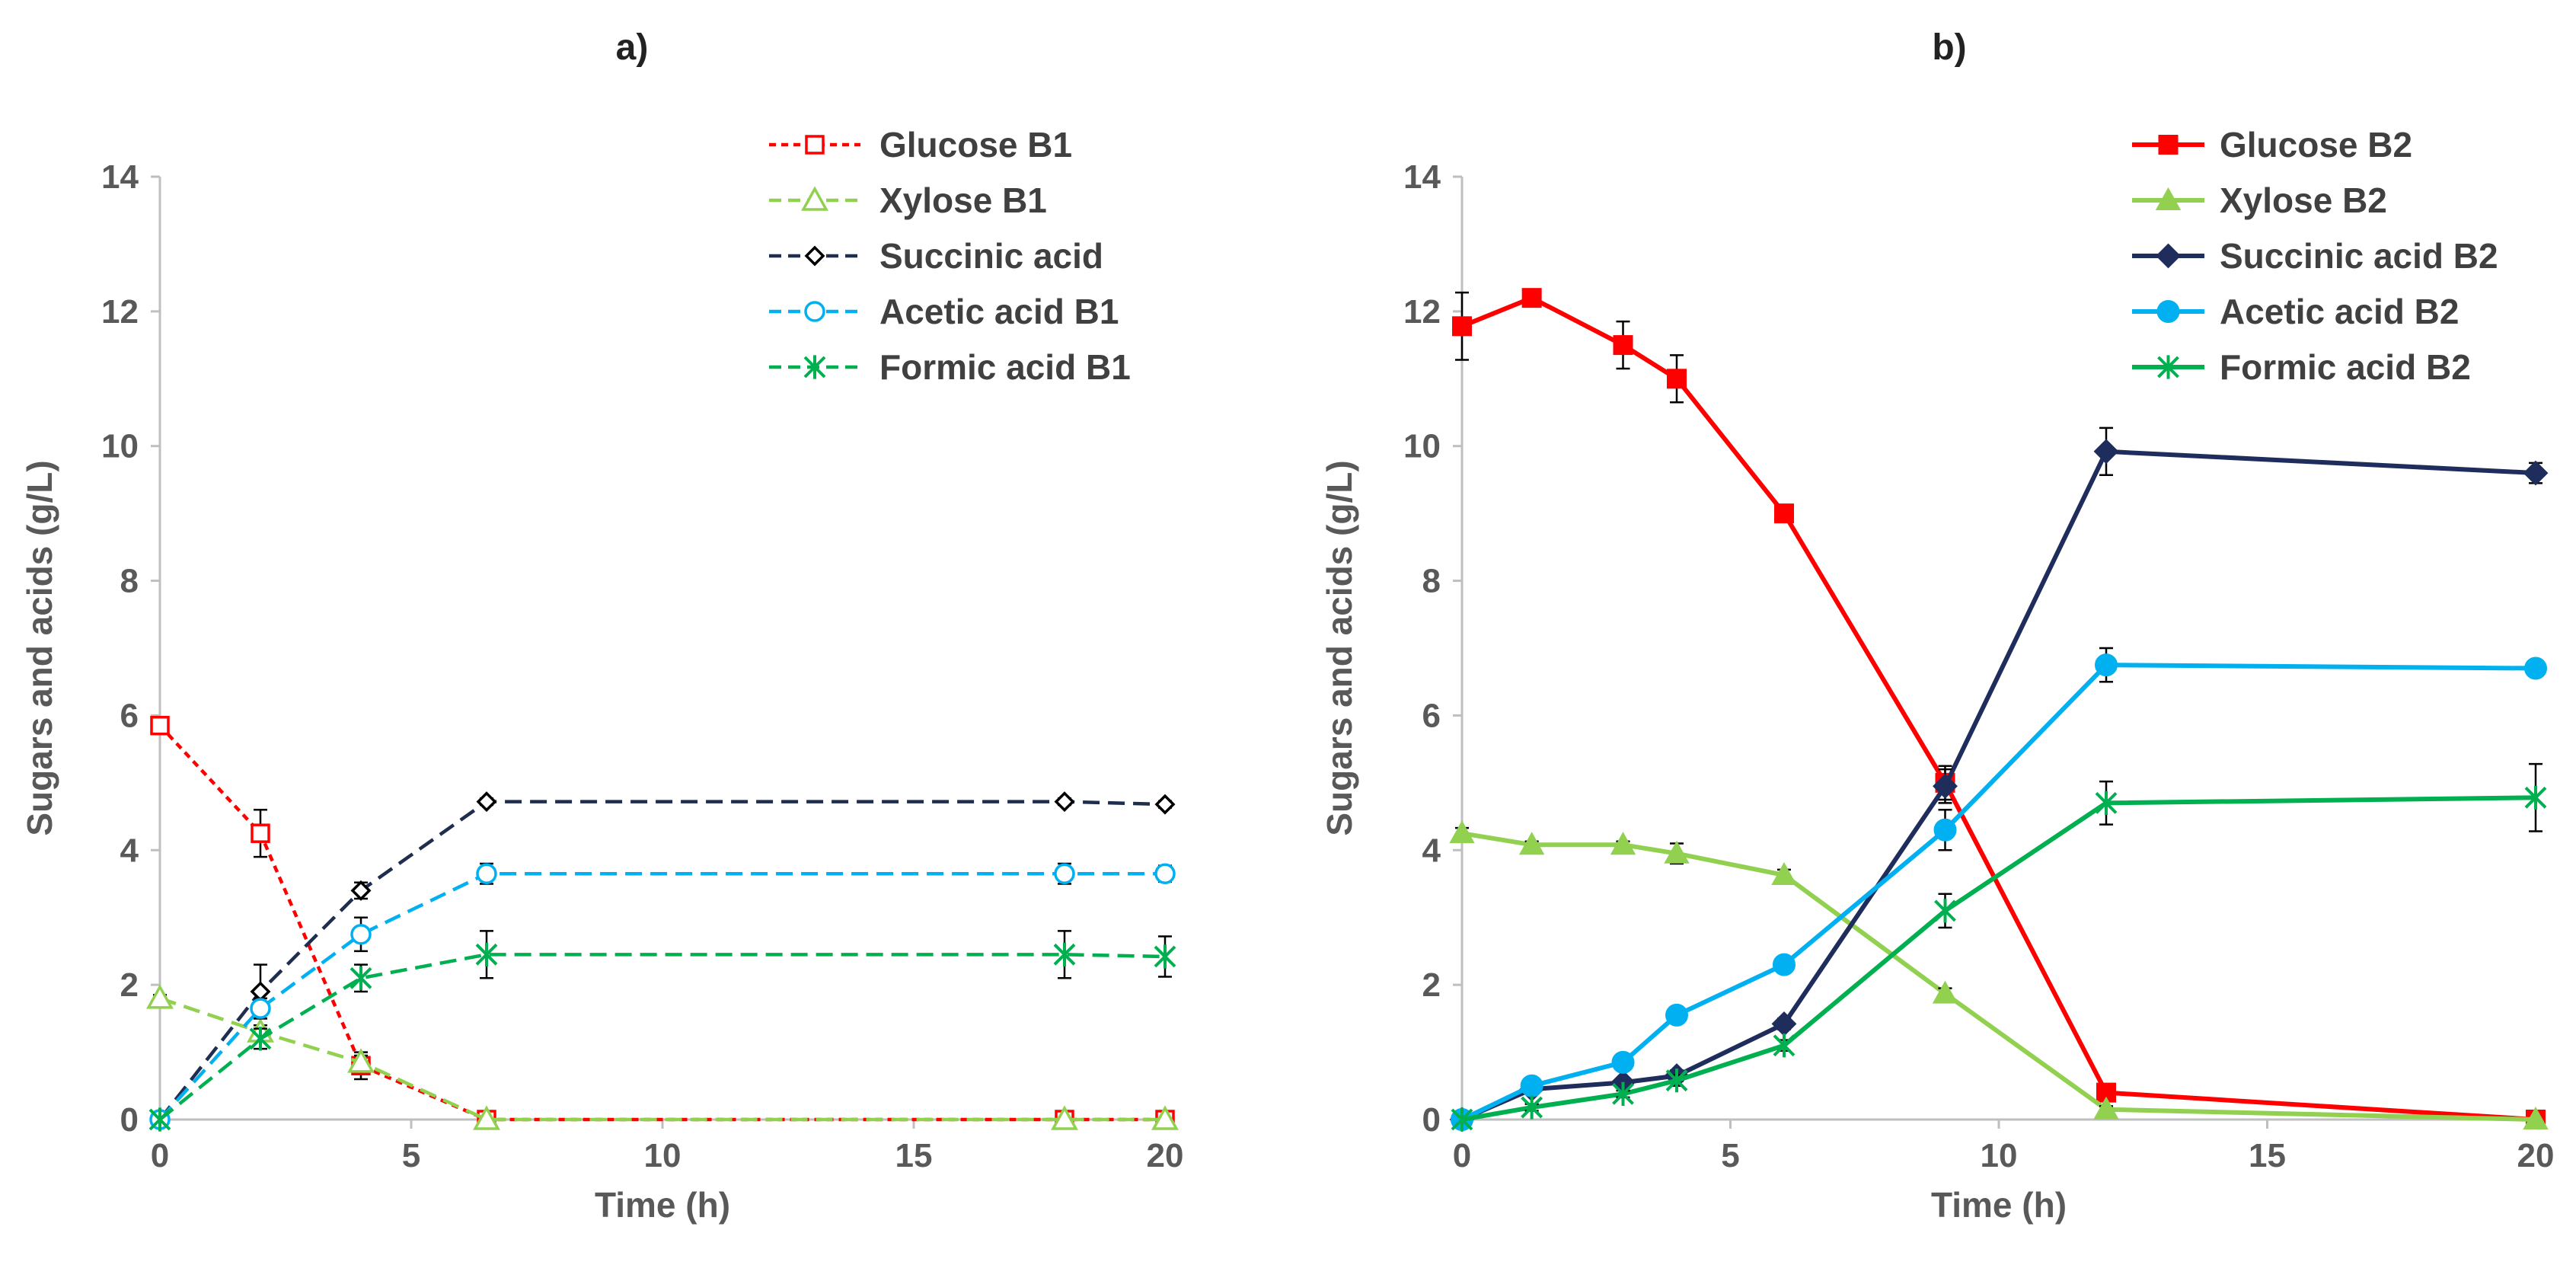 The image size is (2576, 1265). Describe the element at coordinates (1999, 1205) in the screenshot. I see `x-axis-title-b: Time (h)` at that location.